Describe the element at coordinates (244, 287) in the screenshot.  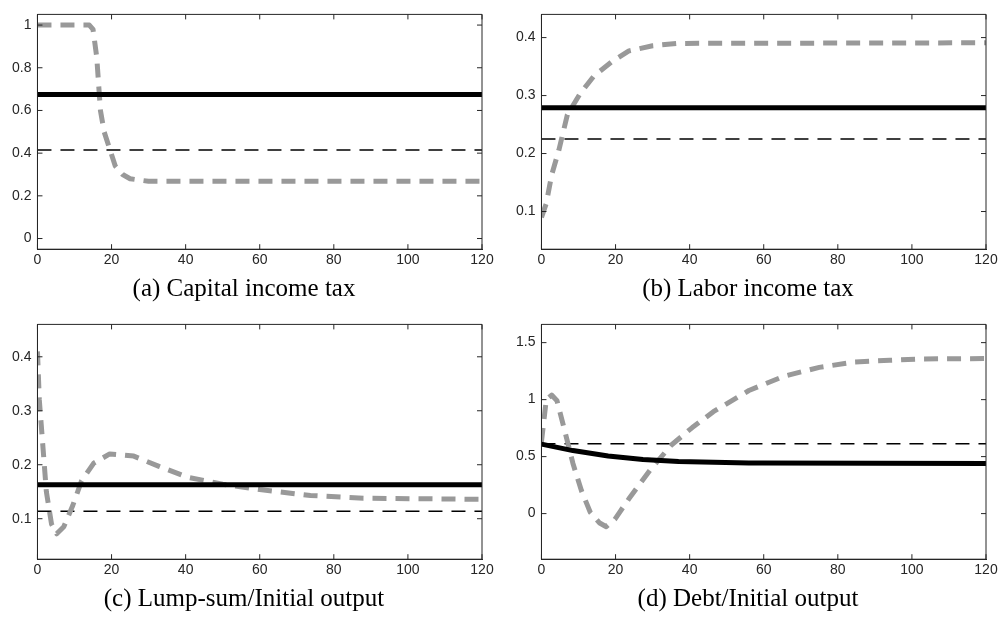
I see `text: (a) Capital income tax` at that location.